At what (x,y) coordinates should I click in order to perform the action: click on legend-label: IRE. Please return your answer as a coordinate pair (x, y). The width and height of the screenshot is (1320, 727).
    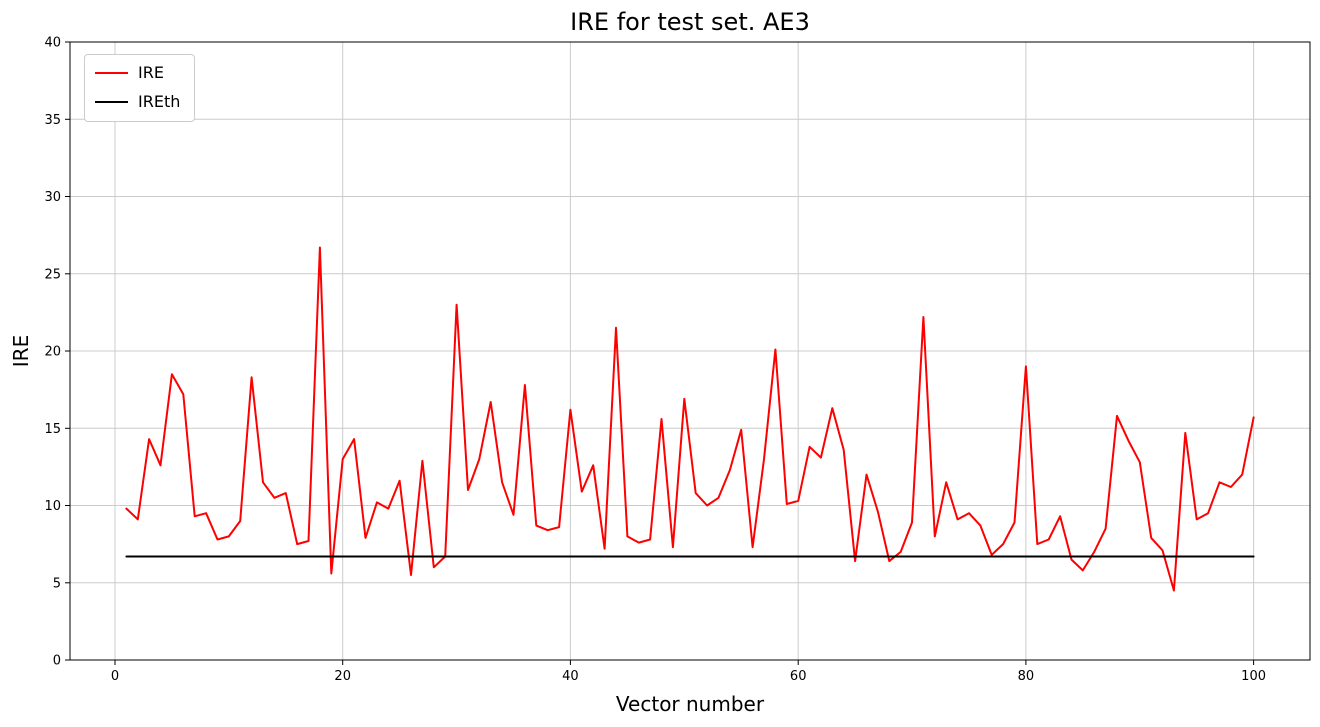
    Looking at the image, I should click on (151, 72).